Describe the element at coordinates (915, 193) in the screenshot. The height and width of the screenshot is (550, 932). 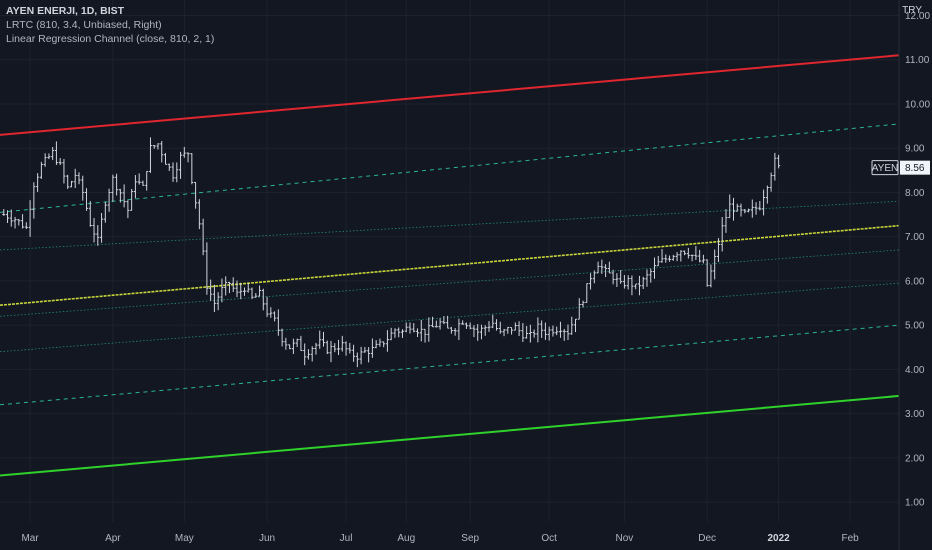
I see `price-tick-label: 8.00` at that location.